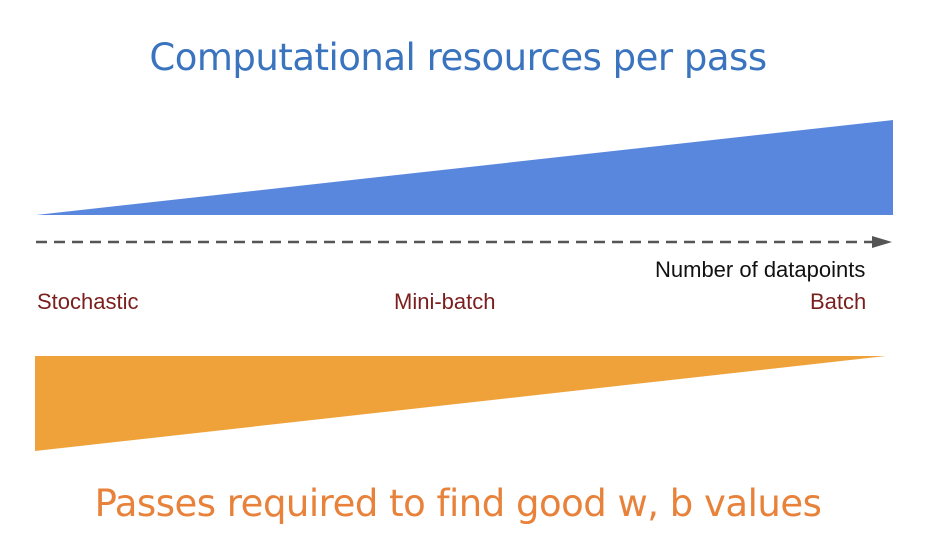 The image size is (944, 536). I want to click on axis-label: Number of datapoints, so click(760, 269).